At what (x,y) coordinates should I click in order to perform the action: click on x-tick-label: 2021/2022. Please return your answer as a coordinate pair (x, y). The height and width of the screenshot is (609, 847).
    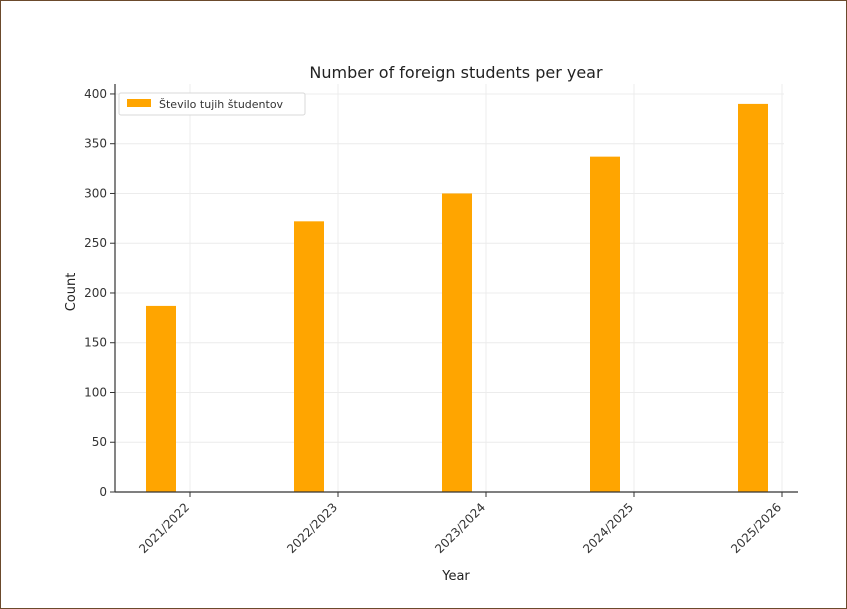
    Looking at the image, I should click on (164, 528).